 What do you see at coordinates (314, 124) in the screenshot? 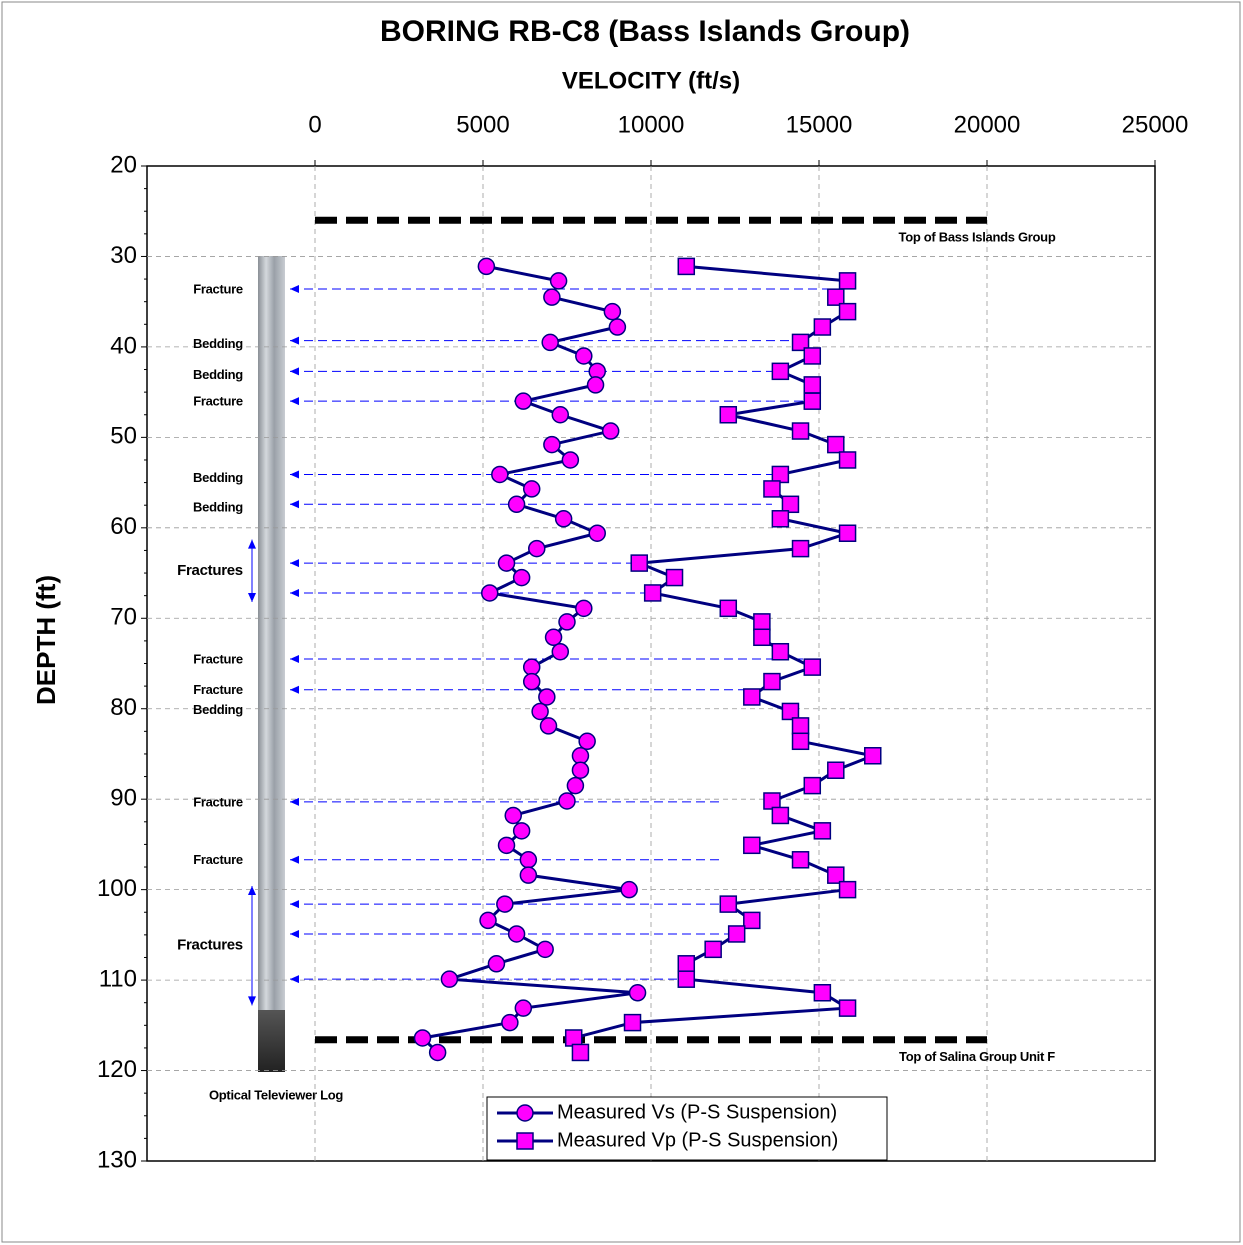
I see `x-tick-label: 0` at bounding box center [314, 124].